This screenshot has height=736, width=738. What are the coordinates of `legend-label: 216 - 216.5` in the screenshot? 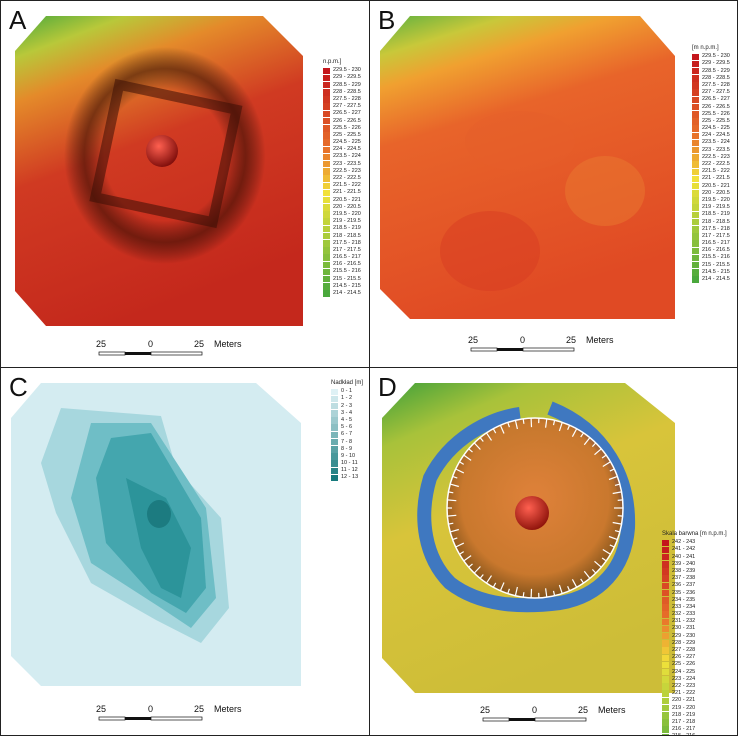 It's located at (347, 264).